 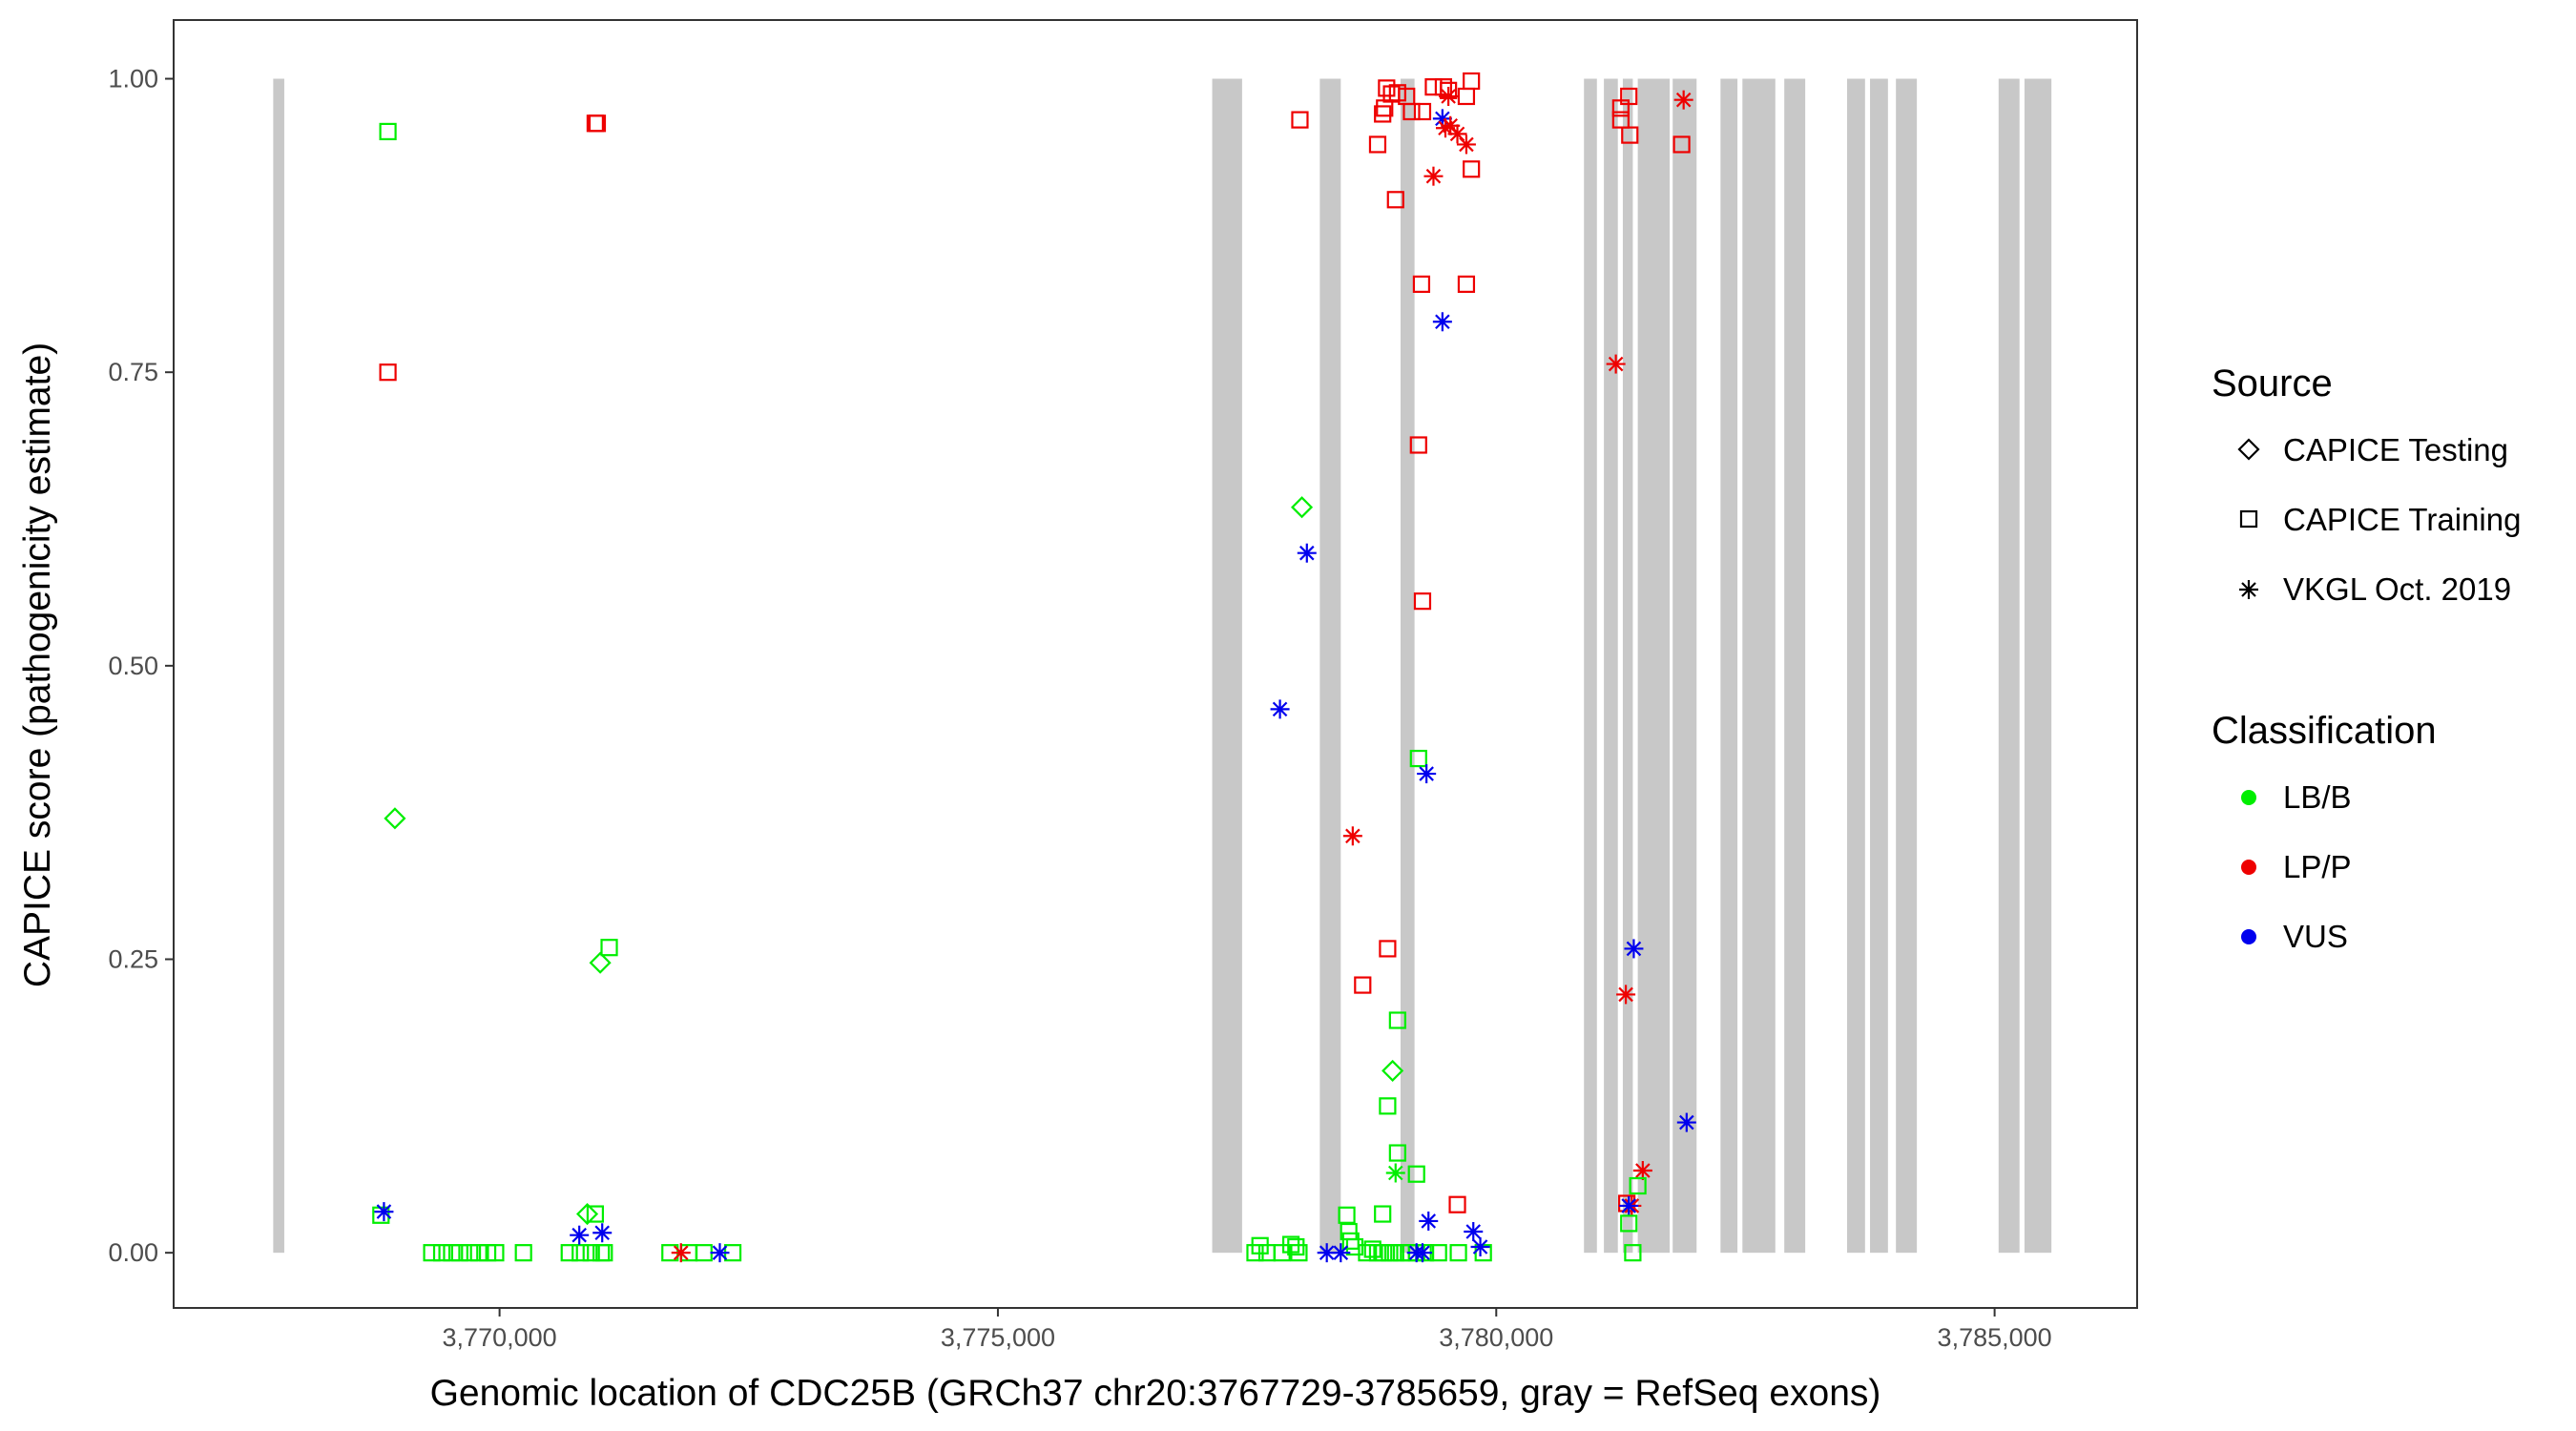 I want to click on vus-key-icon, so click(x=2248, y=936).